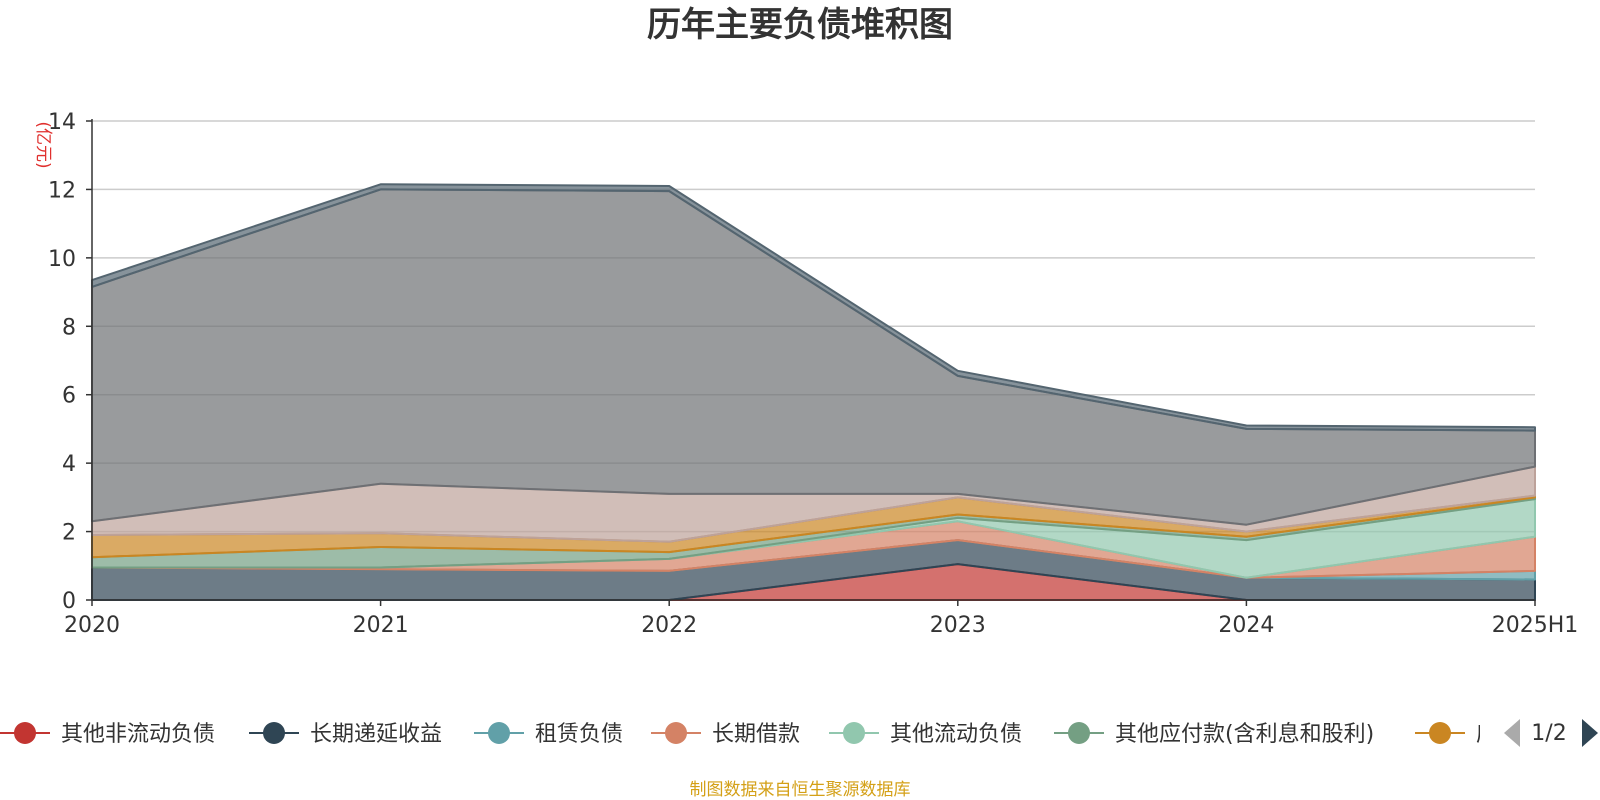  I want to click on legend-prev-icon, so click(1512, 733).